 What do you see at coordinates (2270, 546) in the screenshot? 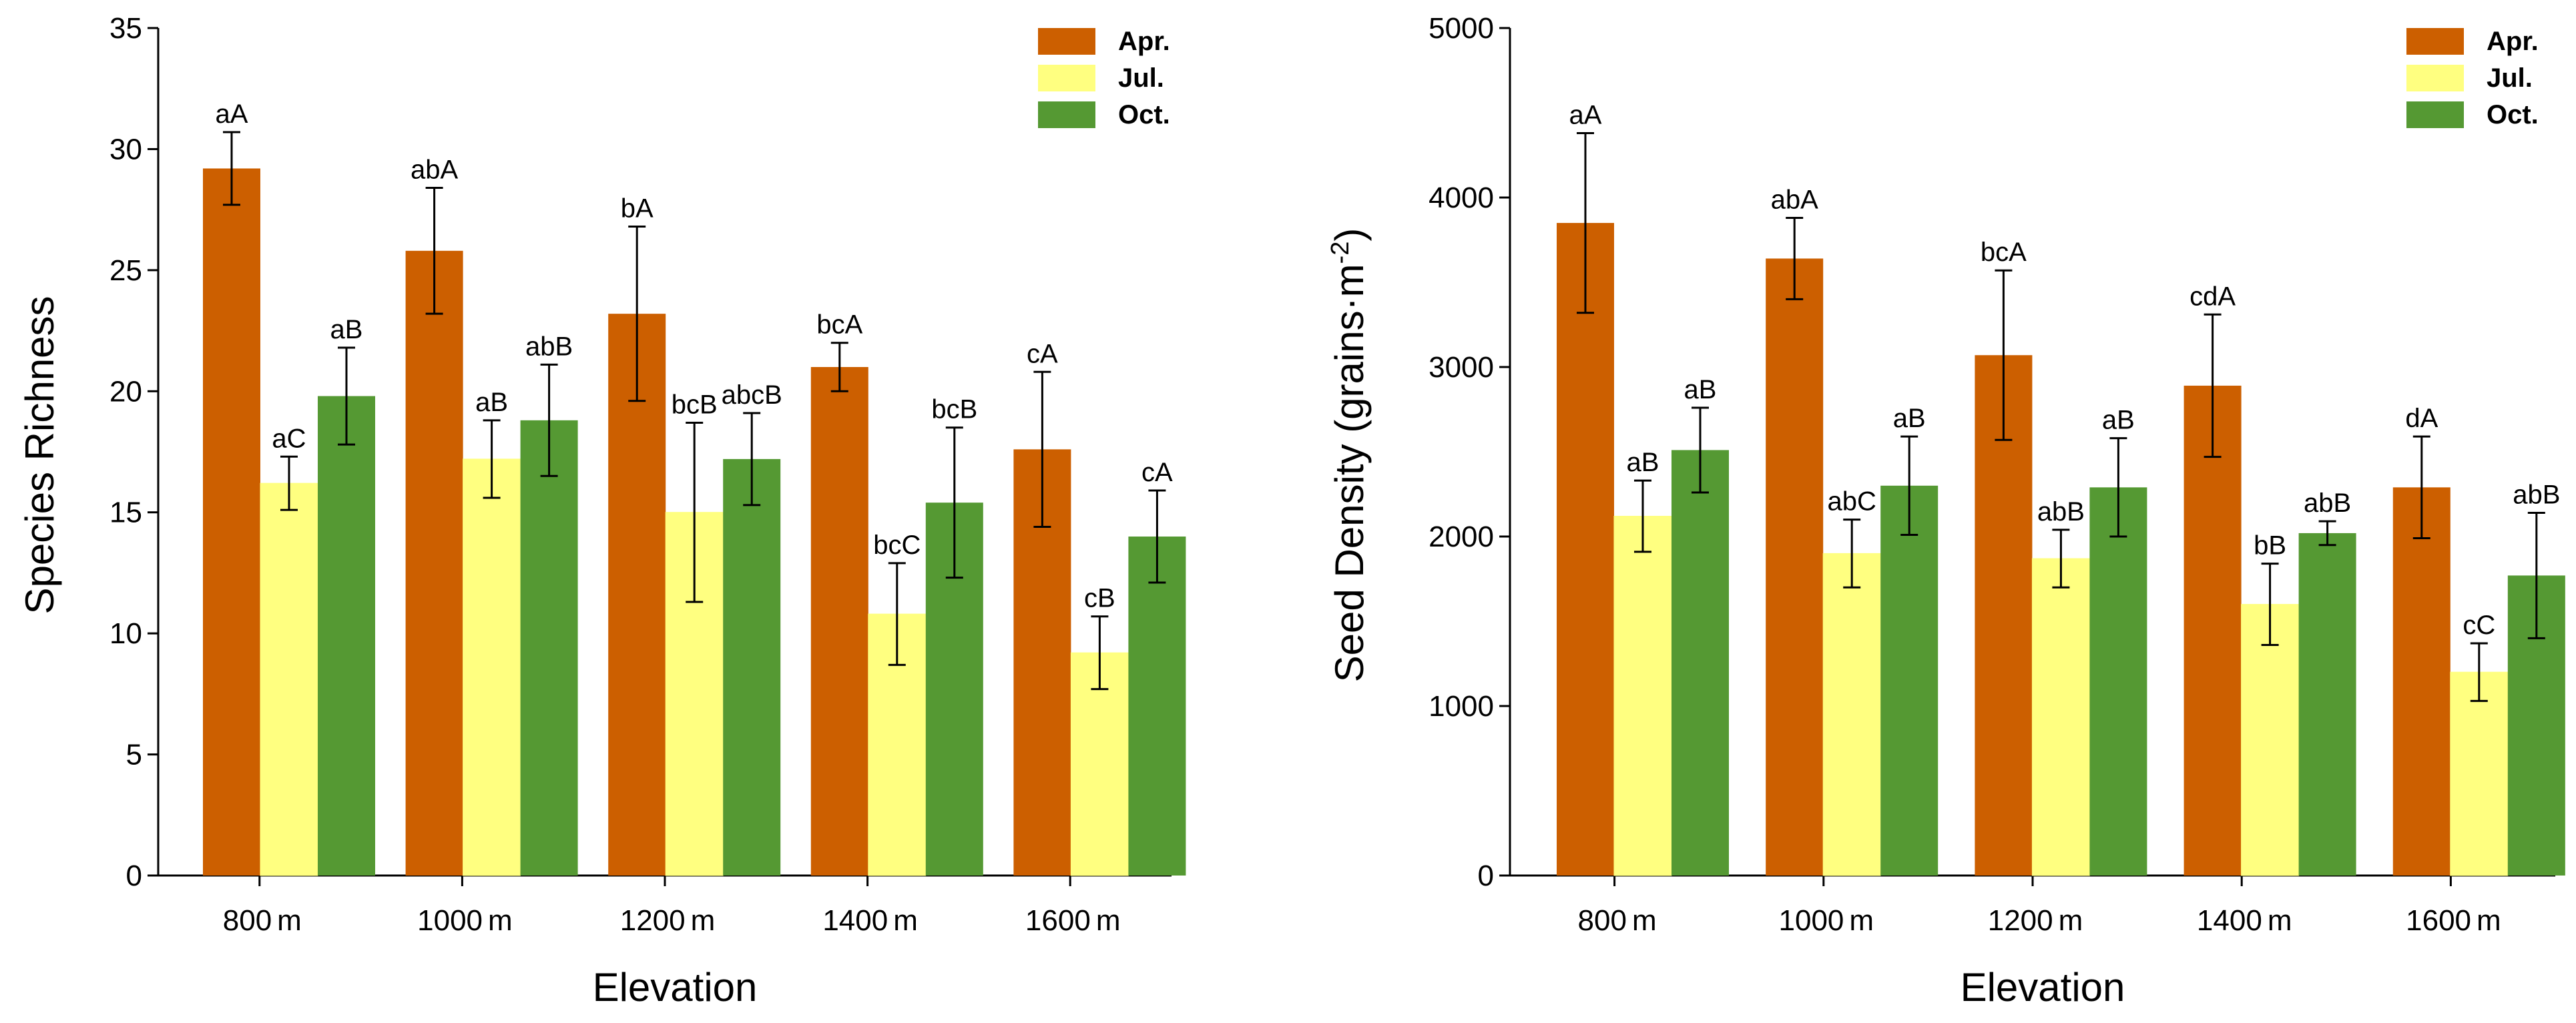
I see `significance-label: bB` at bounding box center [2270, 546].